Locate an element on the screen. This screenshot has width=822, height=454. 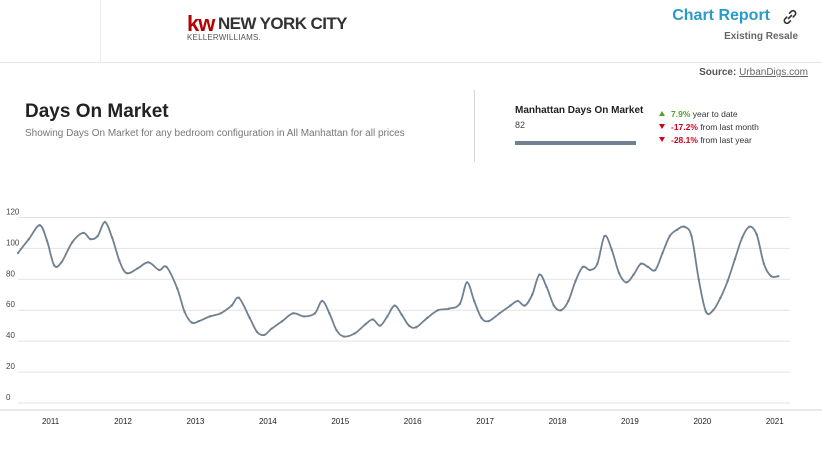
change-year: -28.1% from last year is located at coordinates (705, 140).